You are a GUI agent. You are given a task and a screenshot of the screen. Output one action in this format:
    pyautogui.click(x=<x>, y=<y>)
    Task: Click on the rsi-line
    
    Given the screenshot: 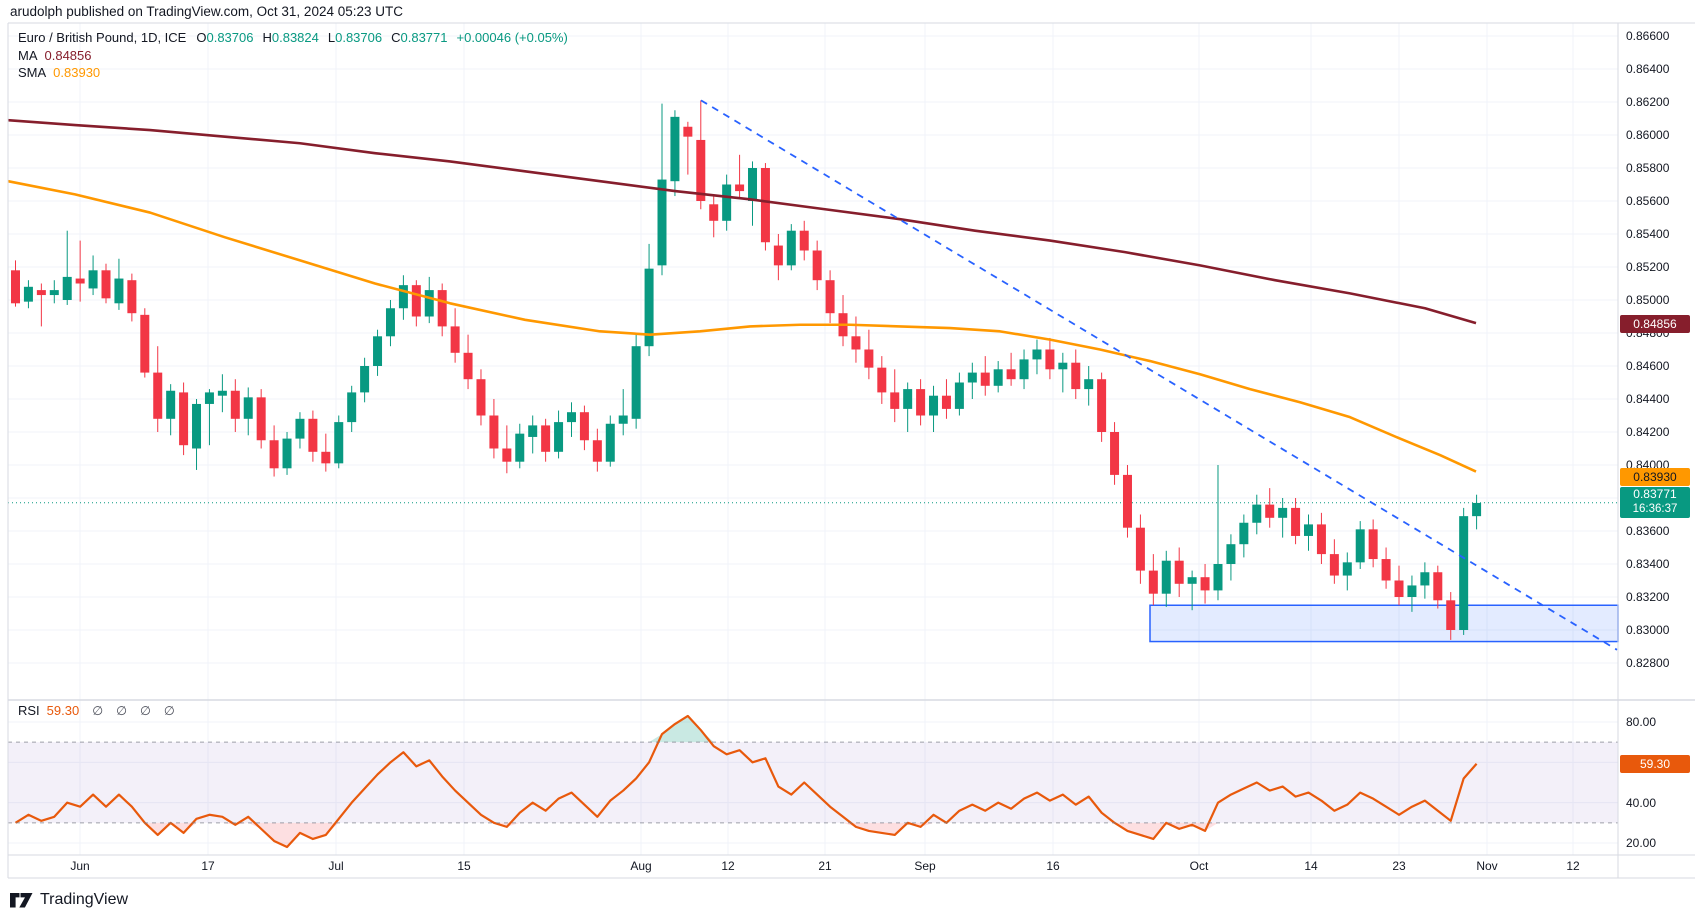 What is the action you would take?
    pyautogui.click(x=746, y=781)
    